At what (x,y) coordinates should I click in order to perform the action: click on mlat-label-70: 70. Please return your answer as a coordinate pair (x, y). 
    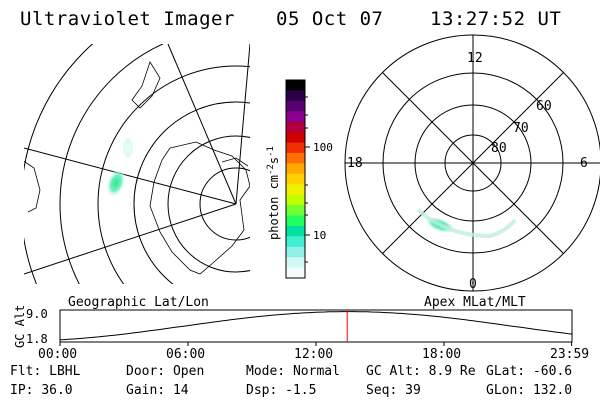
    Looking at the image, I should click on (521, 128).